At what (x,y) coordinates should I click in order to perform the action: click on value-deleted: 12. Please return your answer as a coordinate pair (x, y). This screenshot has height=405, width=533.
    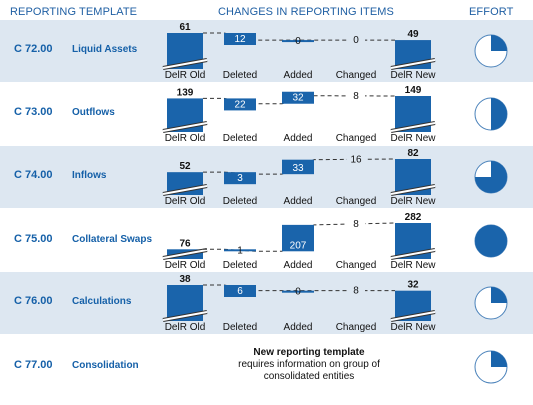
    Looking at the image, I should click on (240, 39).